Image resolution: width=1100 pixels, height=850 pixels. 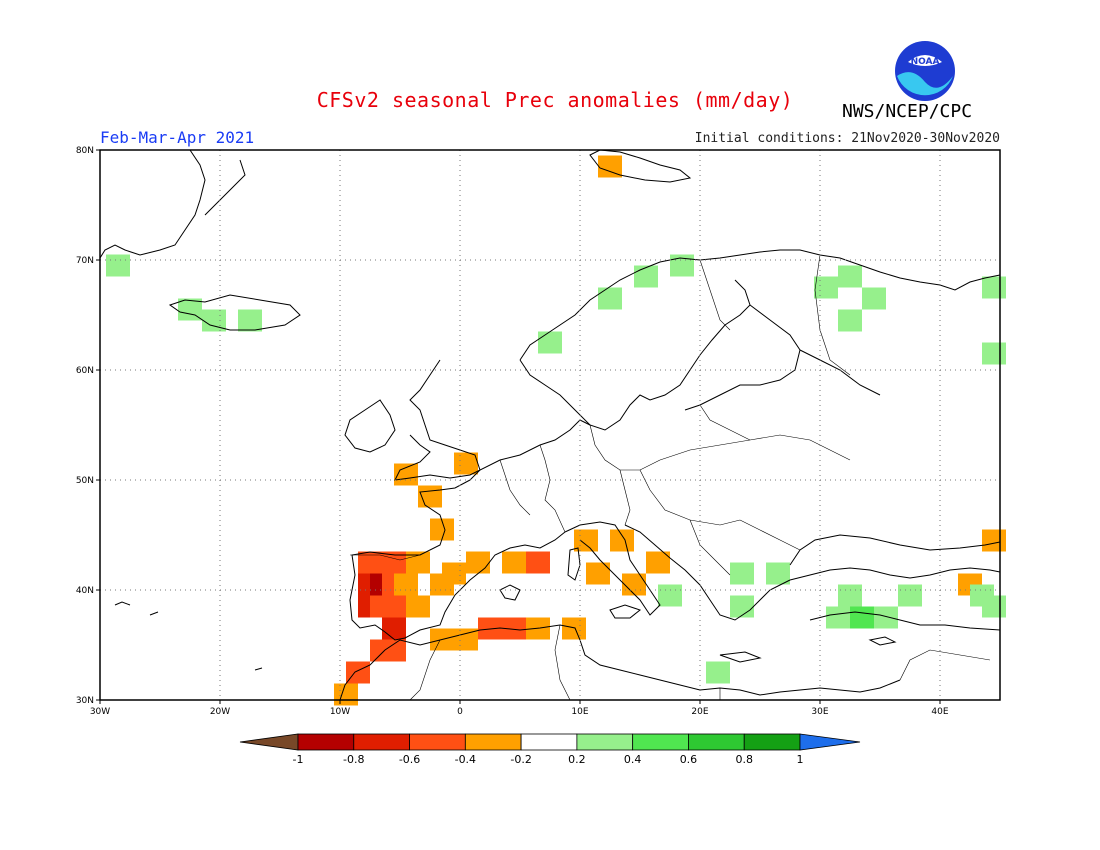 What do you see at coordinates (460, 712) in the screenshot?
I see `lon-label: 0` at bounding box center [460, 712].